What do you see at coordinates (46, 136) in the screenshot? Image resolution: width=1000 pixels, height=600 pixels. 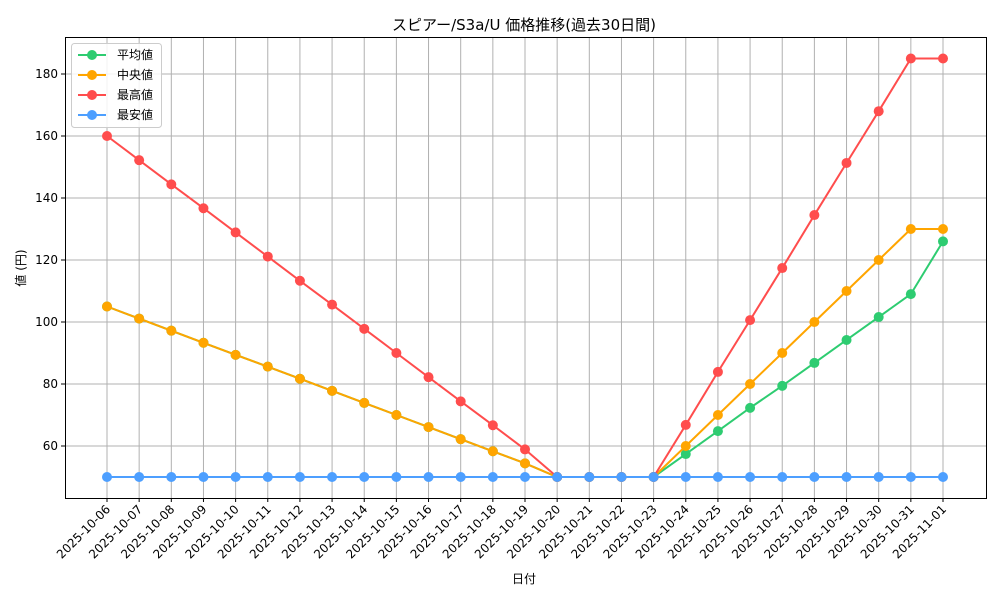 I see `y-tick-label: 160` at bounding box center [46, 136].